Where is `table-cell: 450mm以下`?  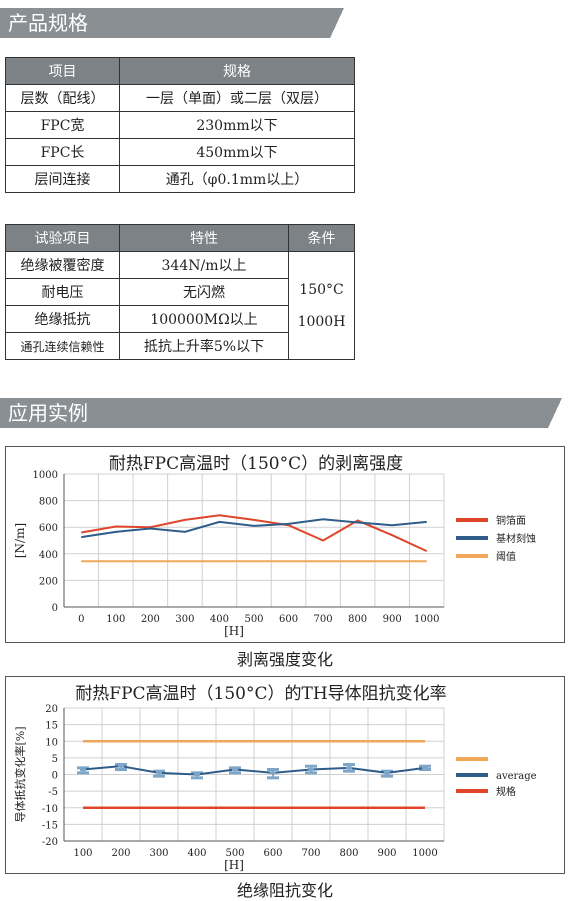
table-cell: 450mm以下 is located at coordinates (237, 152).